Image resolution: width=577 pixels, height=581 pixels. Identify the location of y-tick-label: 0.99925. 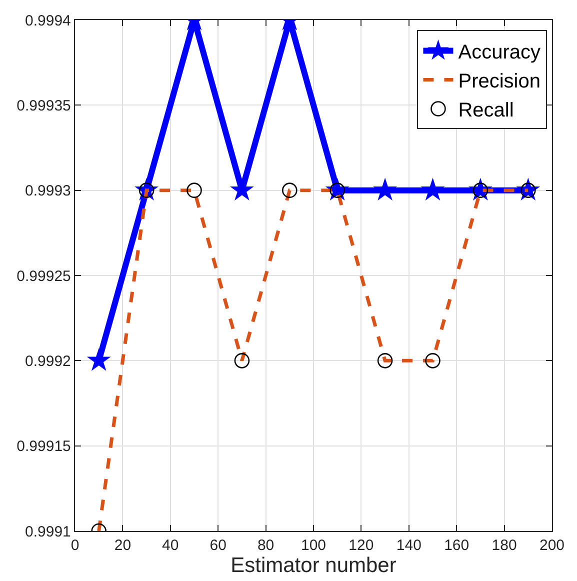
(43, 276).